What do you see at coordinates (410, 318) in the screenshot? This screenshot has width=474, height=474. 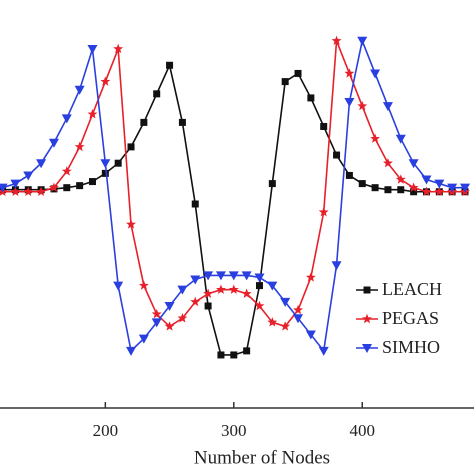 I see `legend-label: PEGAS` at bounding box center [410, 318].